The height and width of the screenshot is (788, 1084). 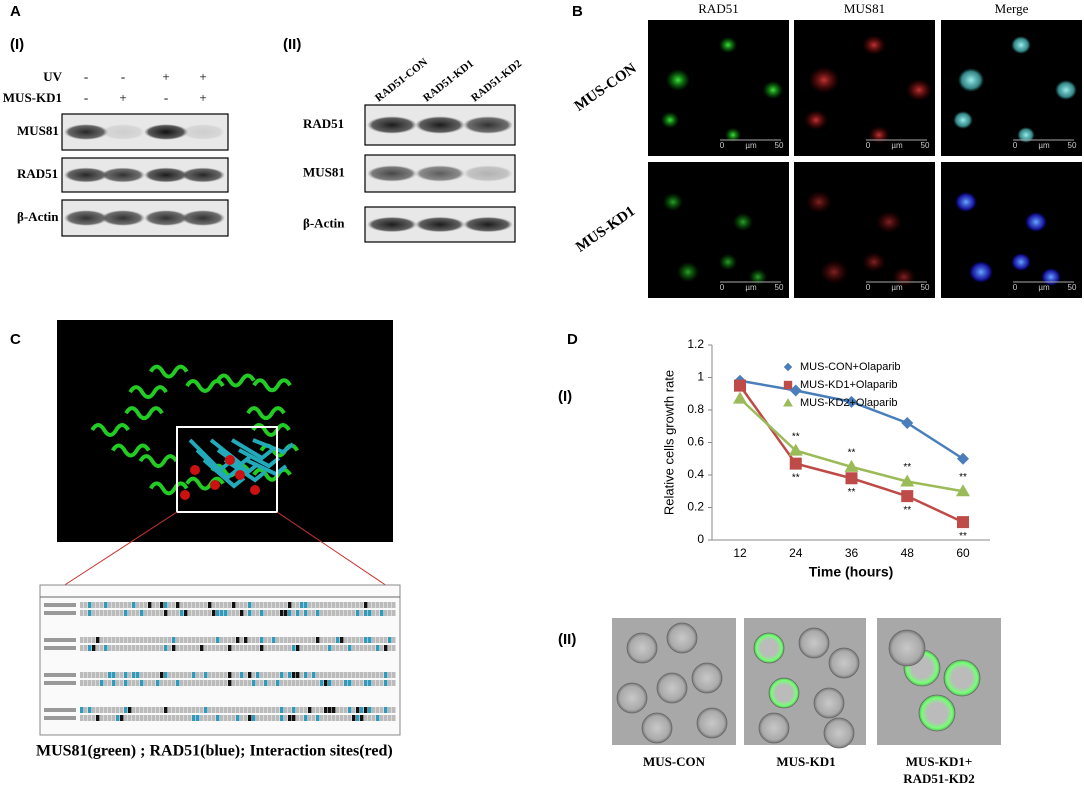 What do you see at coordinates (1072, 287) in the screenshot?
I see `scale-end: 50` at bounding box center [1072, 287].